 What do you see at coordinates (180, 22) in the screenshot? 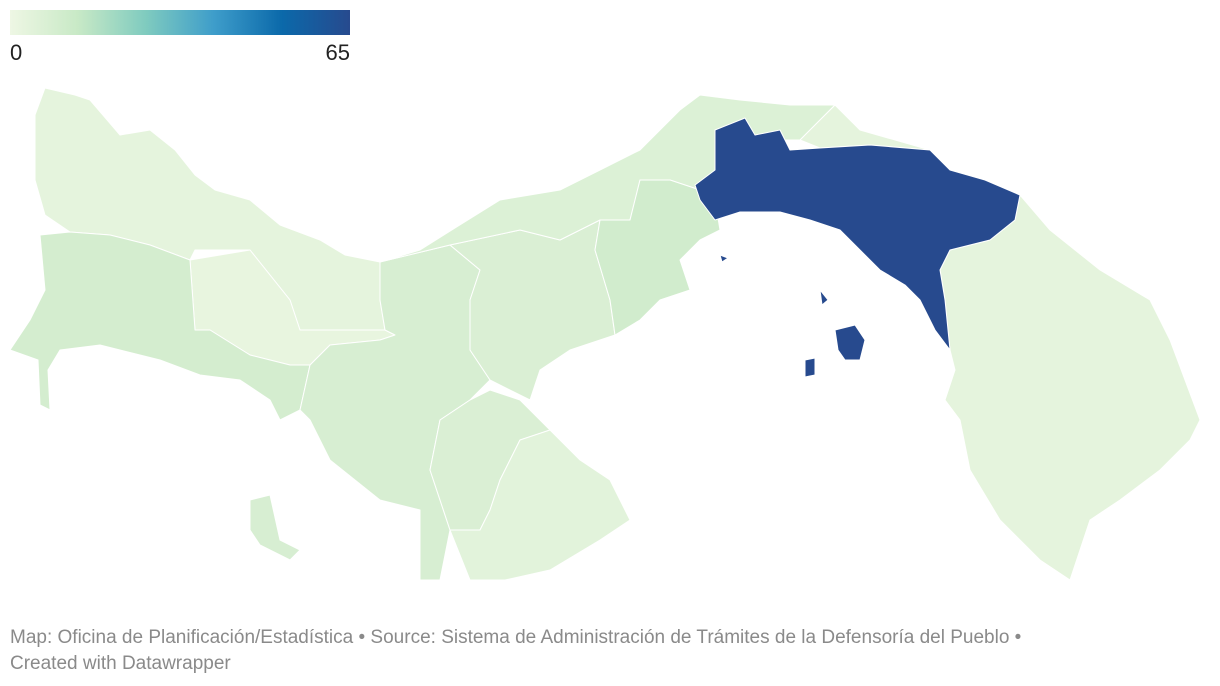
I see `legend-gradient` at bounding box center [180, 22].